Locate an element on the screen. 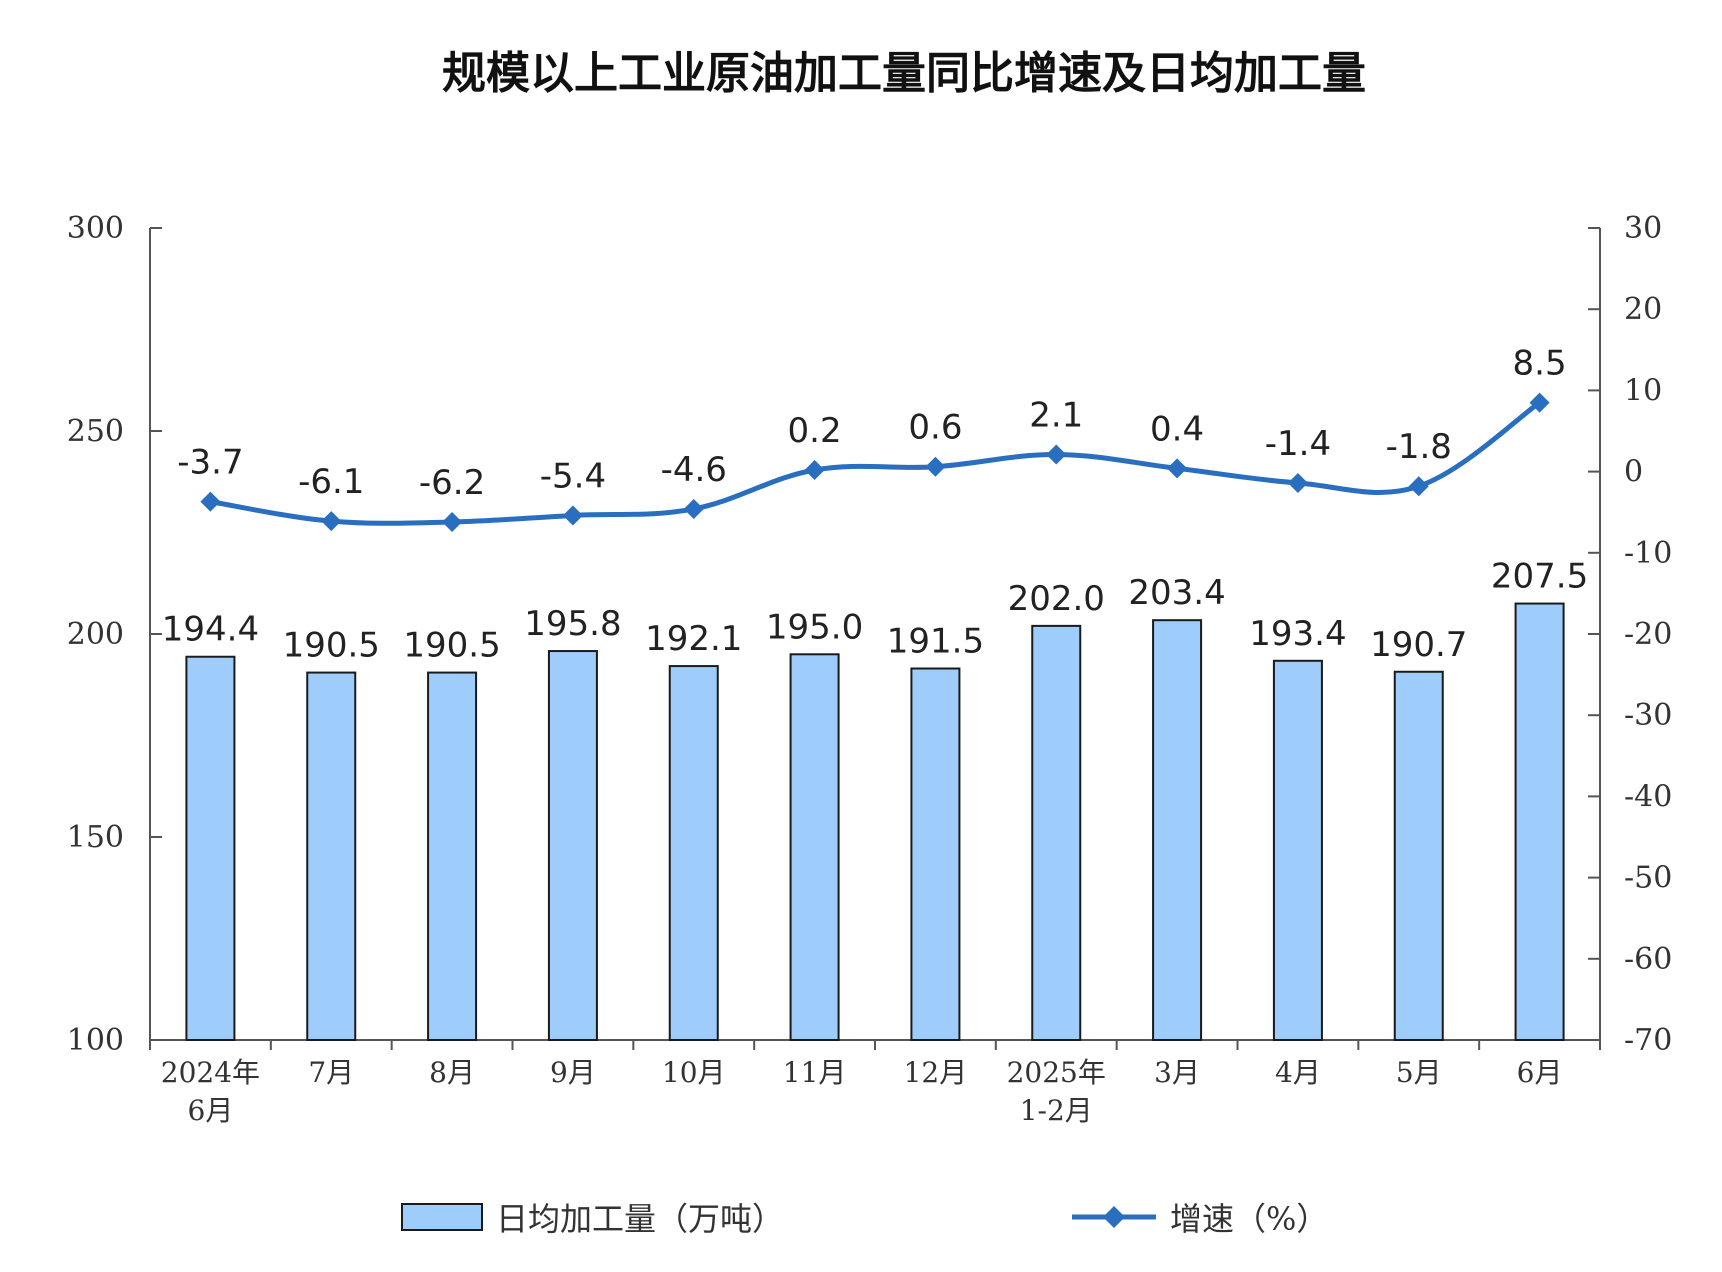 This screenshot has width=1722, height=1272. legend-line-marker is located at coordinates (1114, 1217).